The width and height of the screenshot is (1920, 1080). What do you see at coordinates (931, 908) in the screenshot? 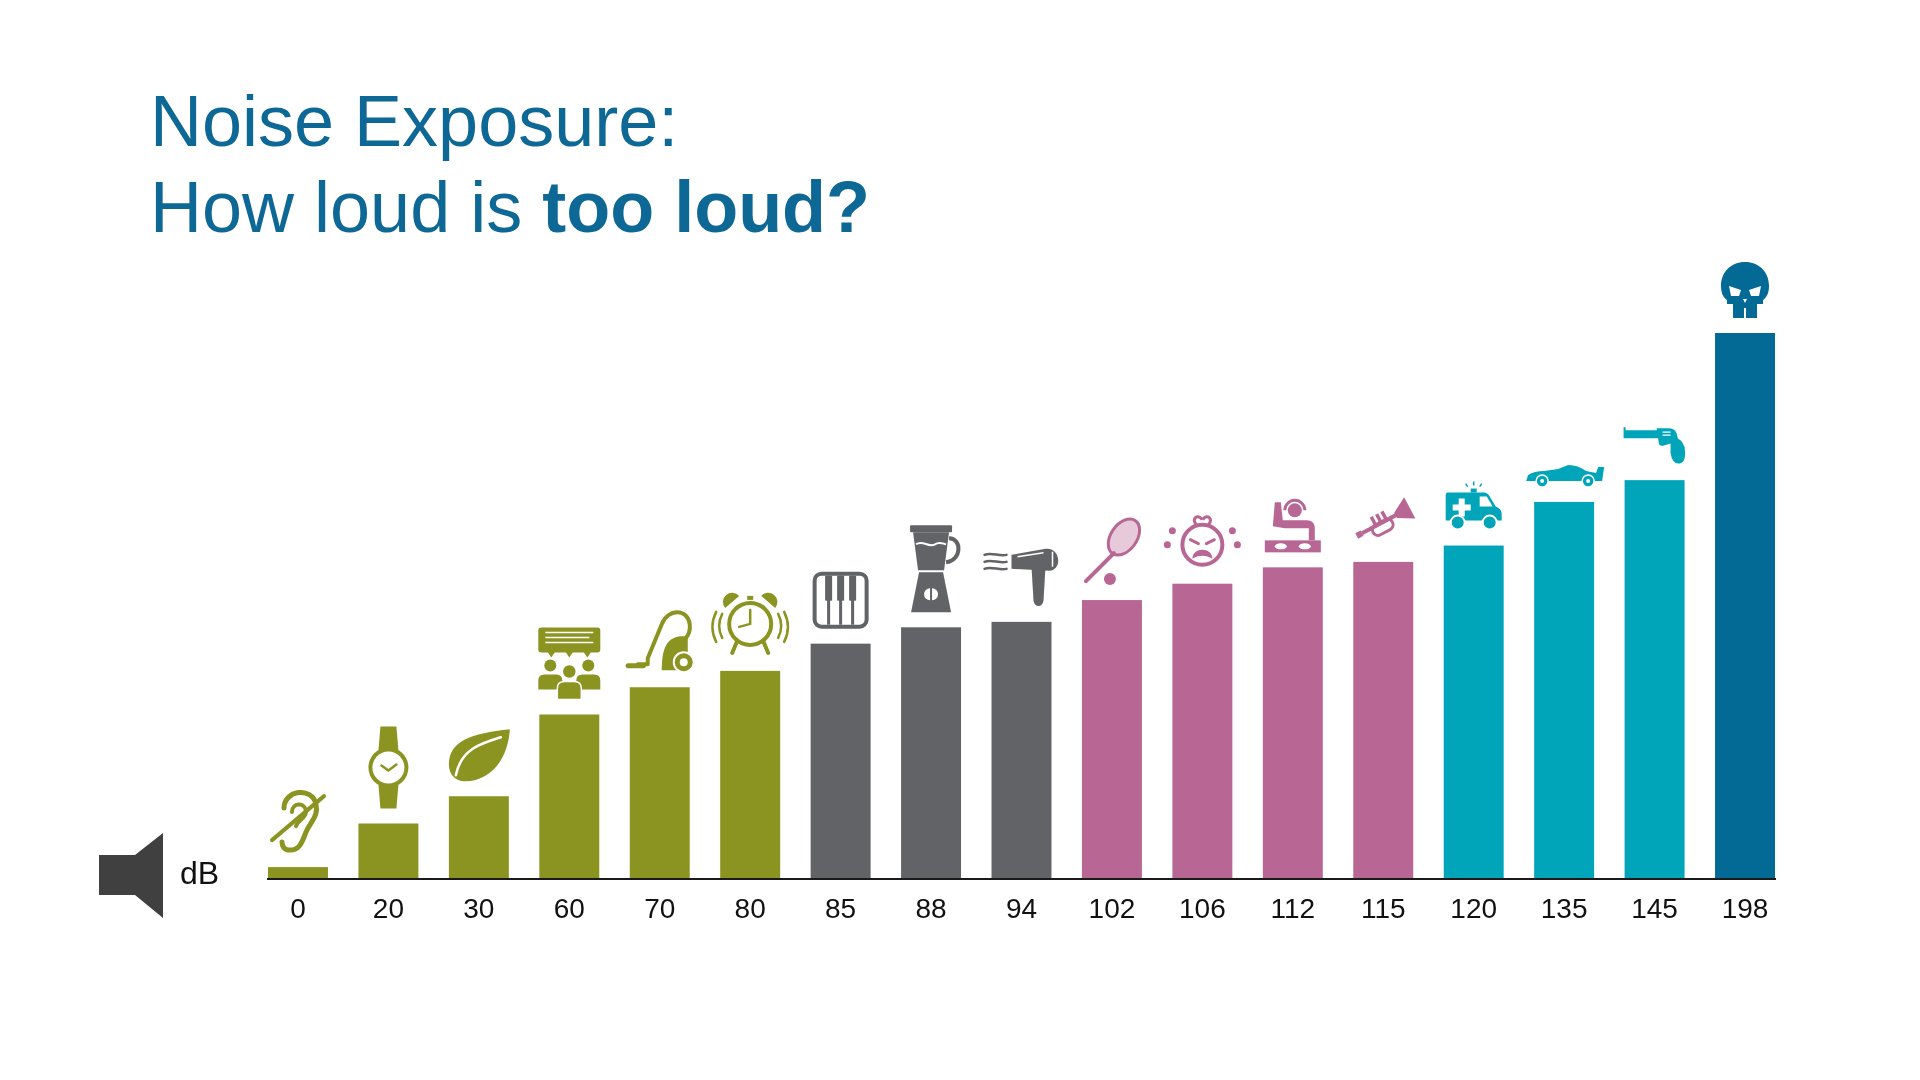
I see `x-tick-label: 88` at bounding box center [931, 908].